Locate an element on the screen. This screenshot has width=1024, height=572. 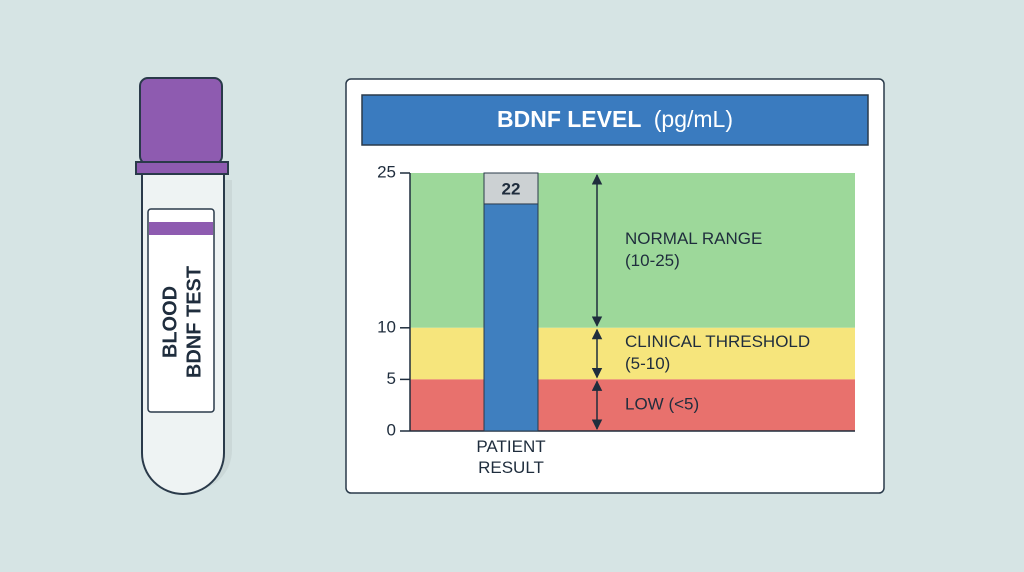
chart-title: BDNF LEVEL (pg/mL) is located at coordinates (615, 119).